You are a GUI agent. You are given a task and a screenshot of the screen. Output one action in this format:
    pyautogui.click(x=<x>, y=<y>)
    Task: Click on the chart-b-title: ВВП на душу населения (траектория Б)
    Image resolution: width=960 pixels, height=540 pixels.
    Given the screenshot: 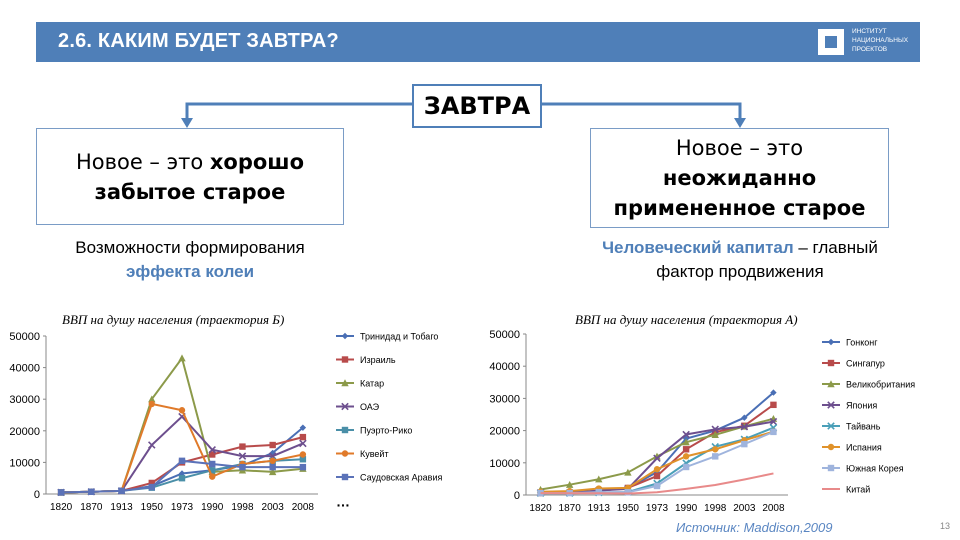 What is the action you would take?
    pyautogui.click(x=173, y=319)
    